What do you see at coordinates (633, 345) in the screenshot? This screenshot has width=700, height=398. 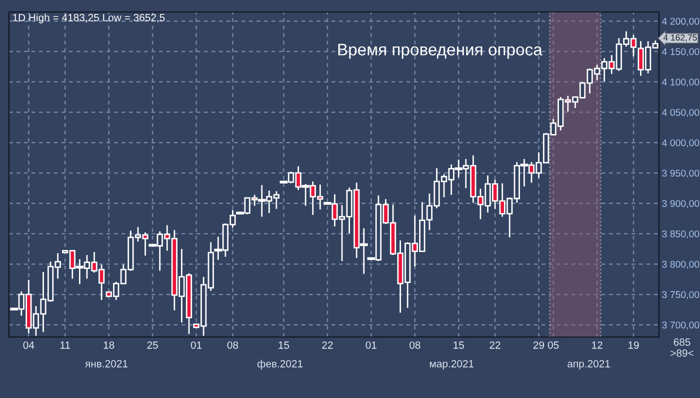 I see `x-tick-label: 19` at bounding box center [633, 345].